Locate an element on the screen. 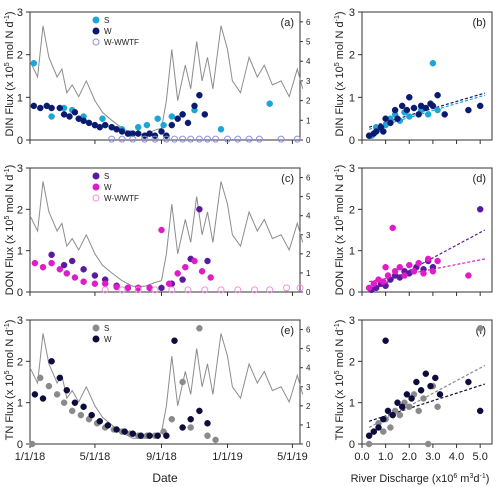 The width and height of the screenshot is (500, 487). panel-frame-d is located at coordinates (427, 230).